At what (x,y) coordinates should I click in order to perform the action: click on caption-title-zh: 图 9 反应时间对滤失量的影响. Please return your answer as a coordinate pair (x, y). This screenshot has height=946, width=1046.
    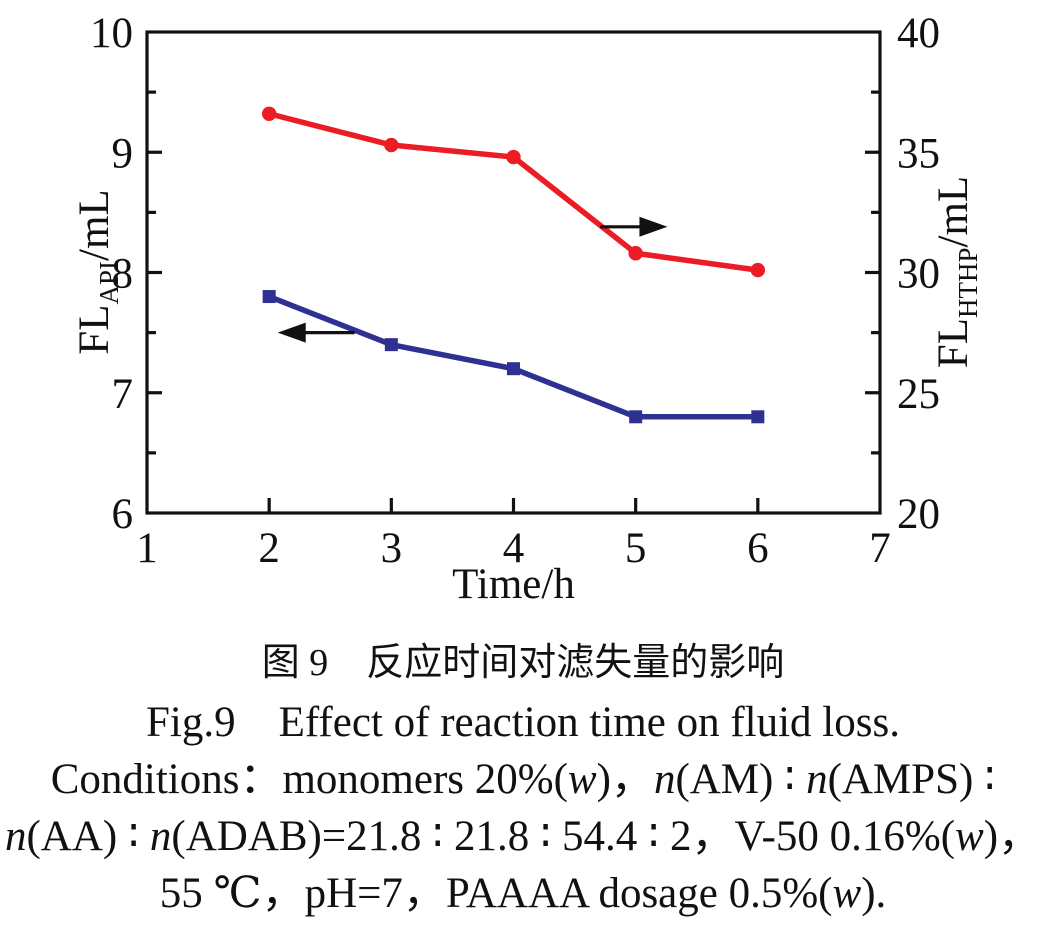
    Looking at the image, I should click on (523, 663).